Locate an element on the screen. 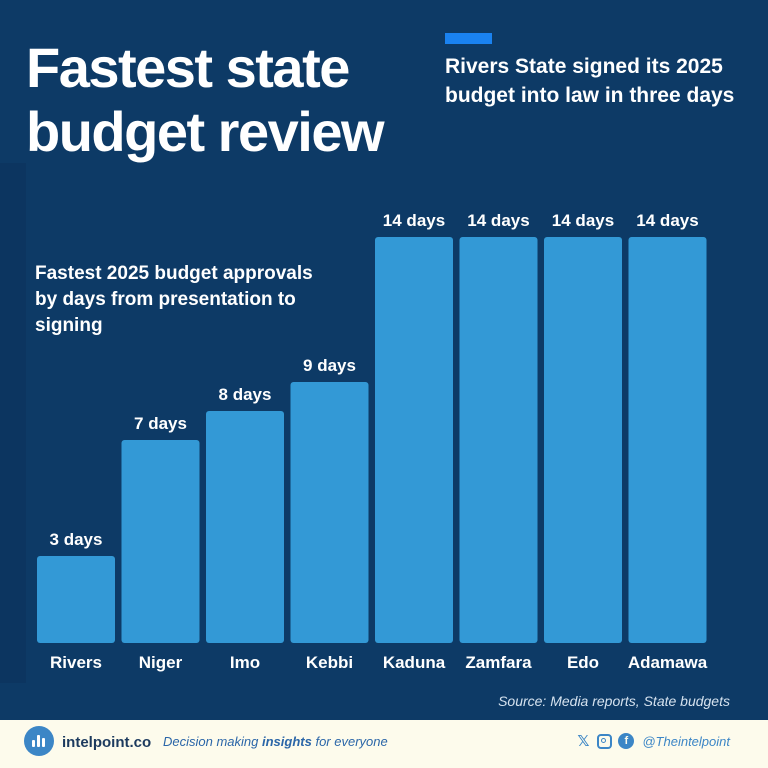 The width and height of the screenshot is (768, 768). category-label: Edo is located at coordinates (583, 662).